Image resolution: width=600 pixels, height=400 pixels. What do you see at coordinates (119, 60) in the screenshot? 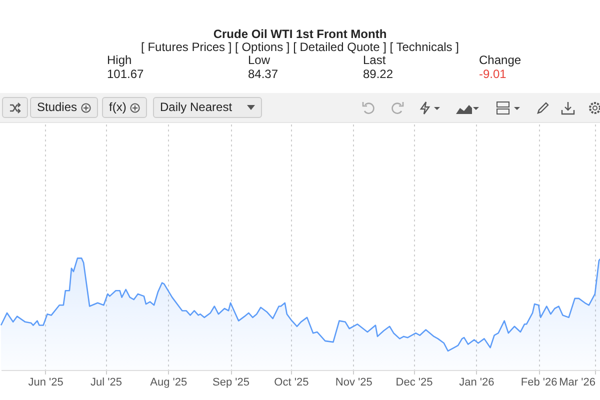
I see `text: High` at bounding box center [119, 60].